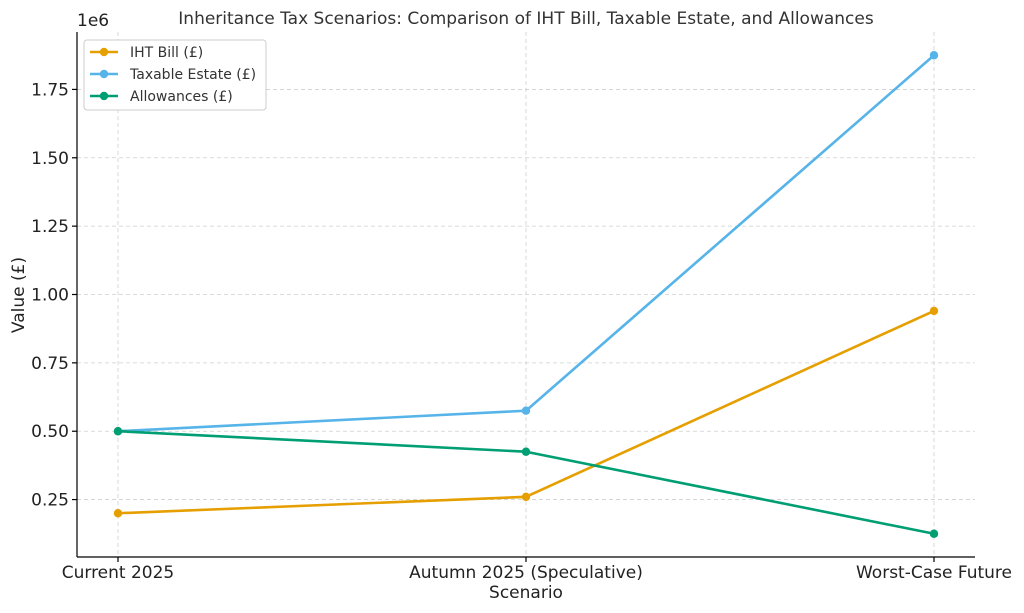 The height and width of the screenshot is (613, 1024). Describe the element at coordinates (118, 573) in the screenshot. I see `x-tick-label: Current 2025` at that location.